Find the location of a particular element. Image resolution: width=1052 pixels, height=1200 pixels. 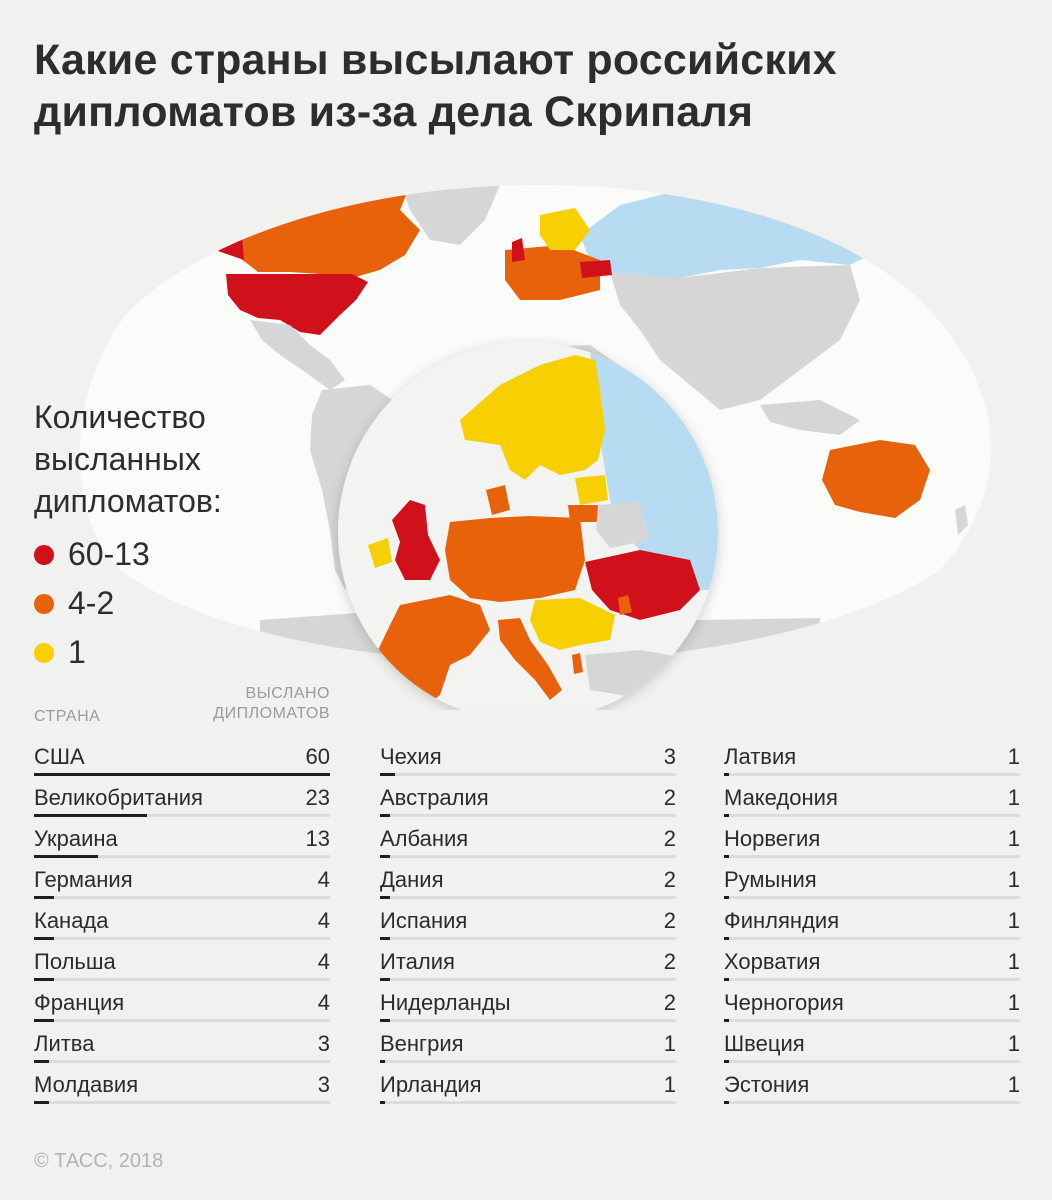

table-row: Молдавия 3 is located at coordinates (182, 1088).